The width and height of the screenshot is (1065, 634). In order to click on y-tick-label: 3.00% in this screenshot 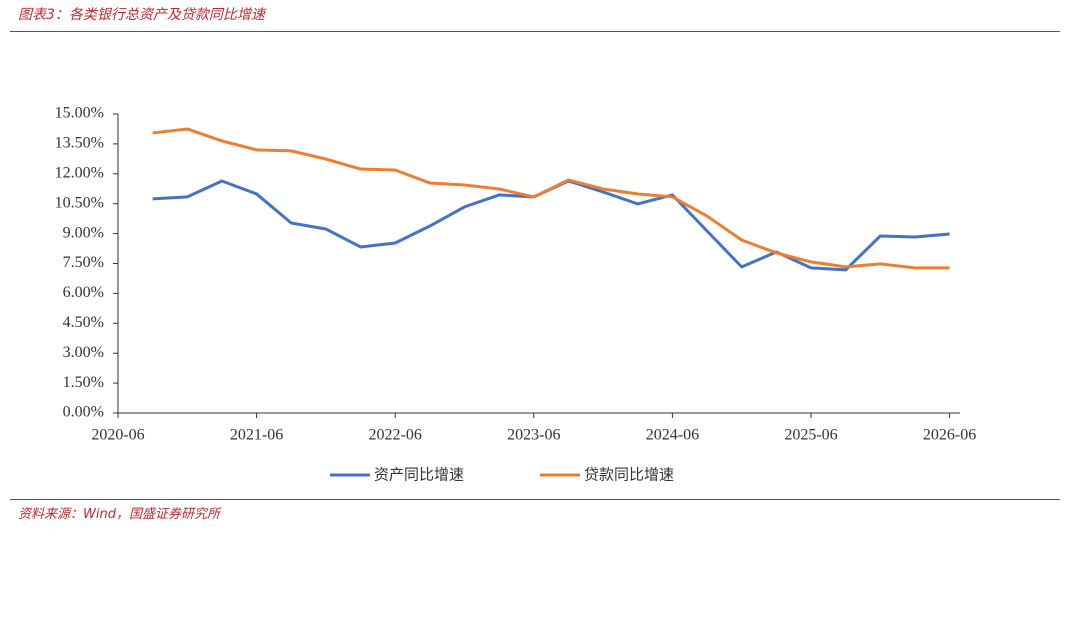, I will do `click(83, 352)`.